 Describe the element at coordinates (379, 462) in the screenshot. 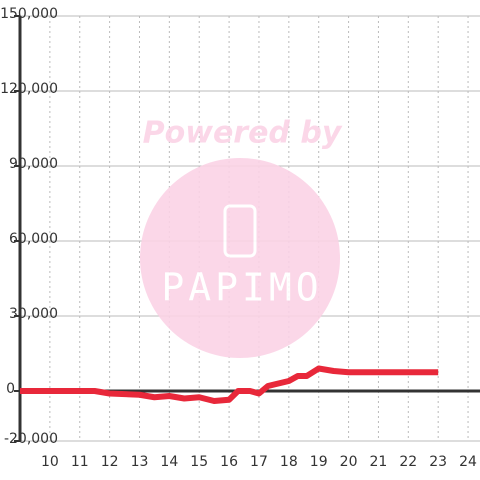

I see `x-tick-label: 21` at that location.